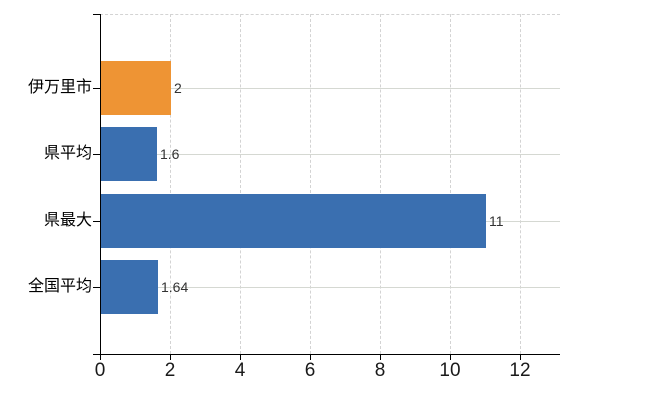 Image resolution: width=650 pixels, height=400 pixels. What do you see at coordinates (310, 370) in the screenshot?
I see `x-tick-label: 6` at bounding box center [310, 370].